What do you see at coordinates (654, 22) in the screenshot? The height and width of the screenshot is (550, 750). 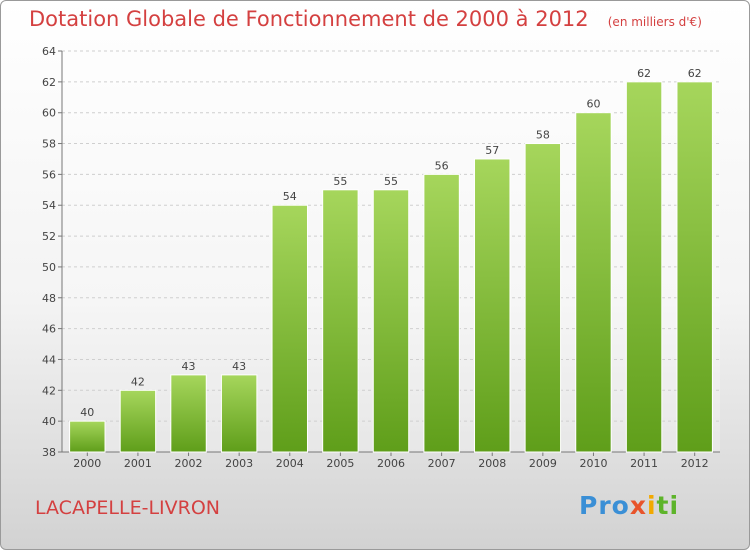 I see `chart-unit-label: (en milliers d'€)` at bounding box center [654, 22].